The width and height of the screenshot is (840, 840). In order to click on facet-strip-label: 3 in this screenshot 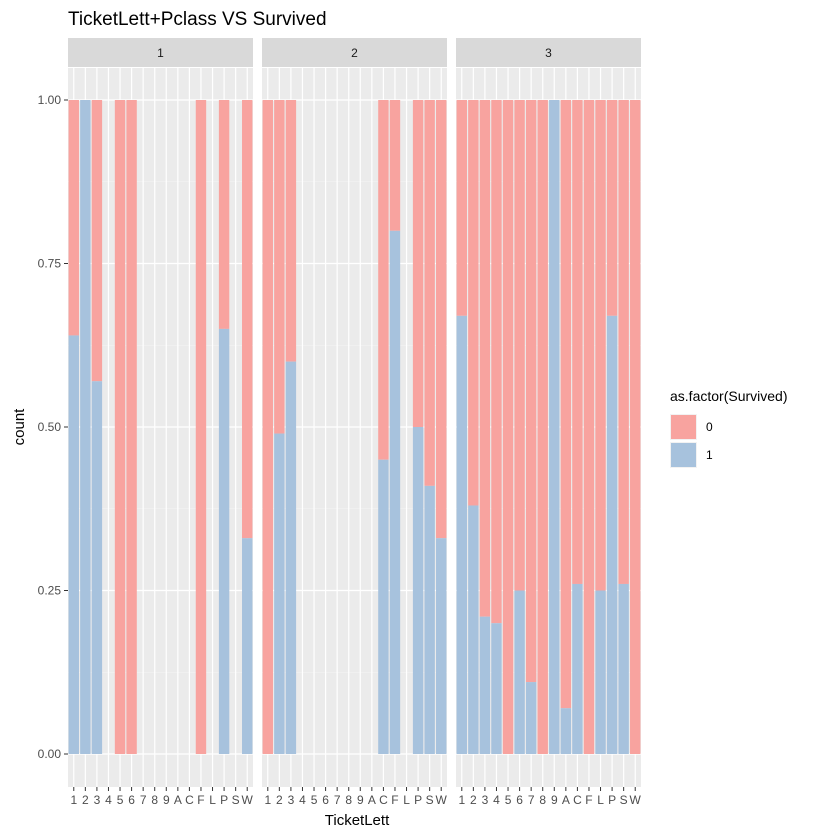, I will do `click(548, 53)`.